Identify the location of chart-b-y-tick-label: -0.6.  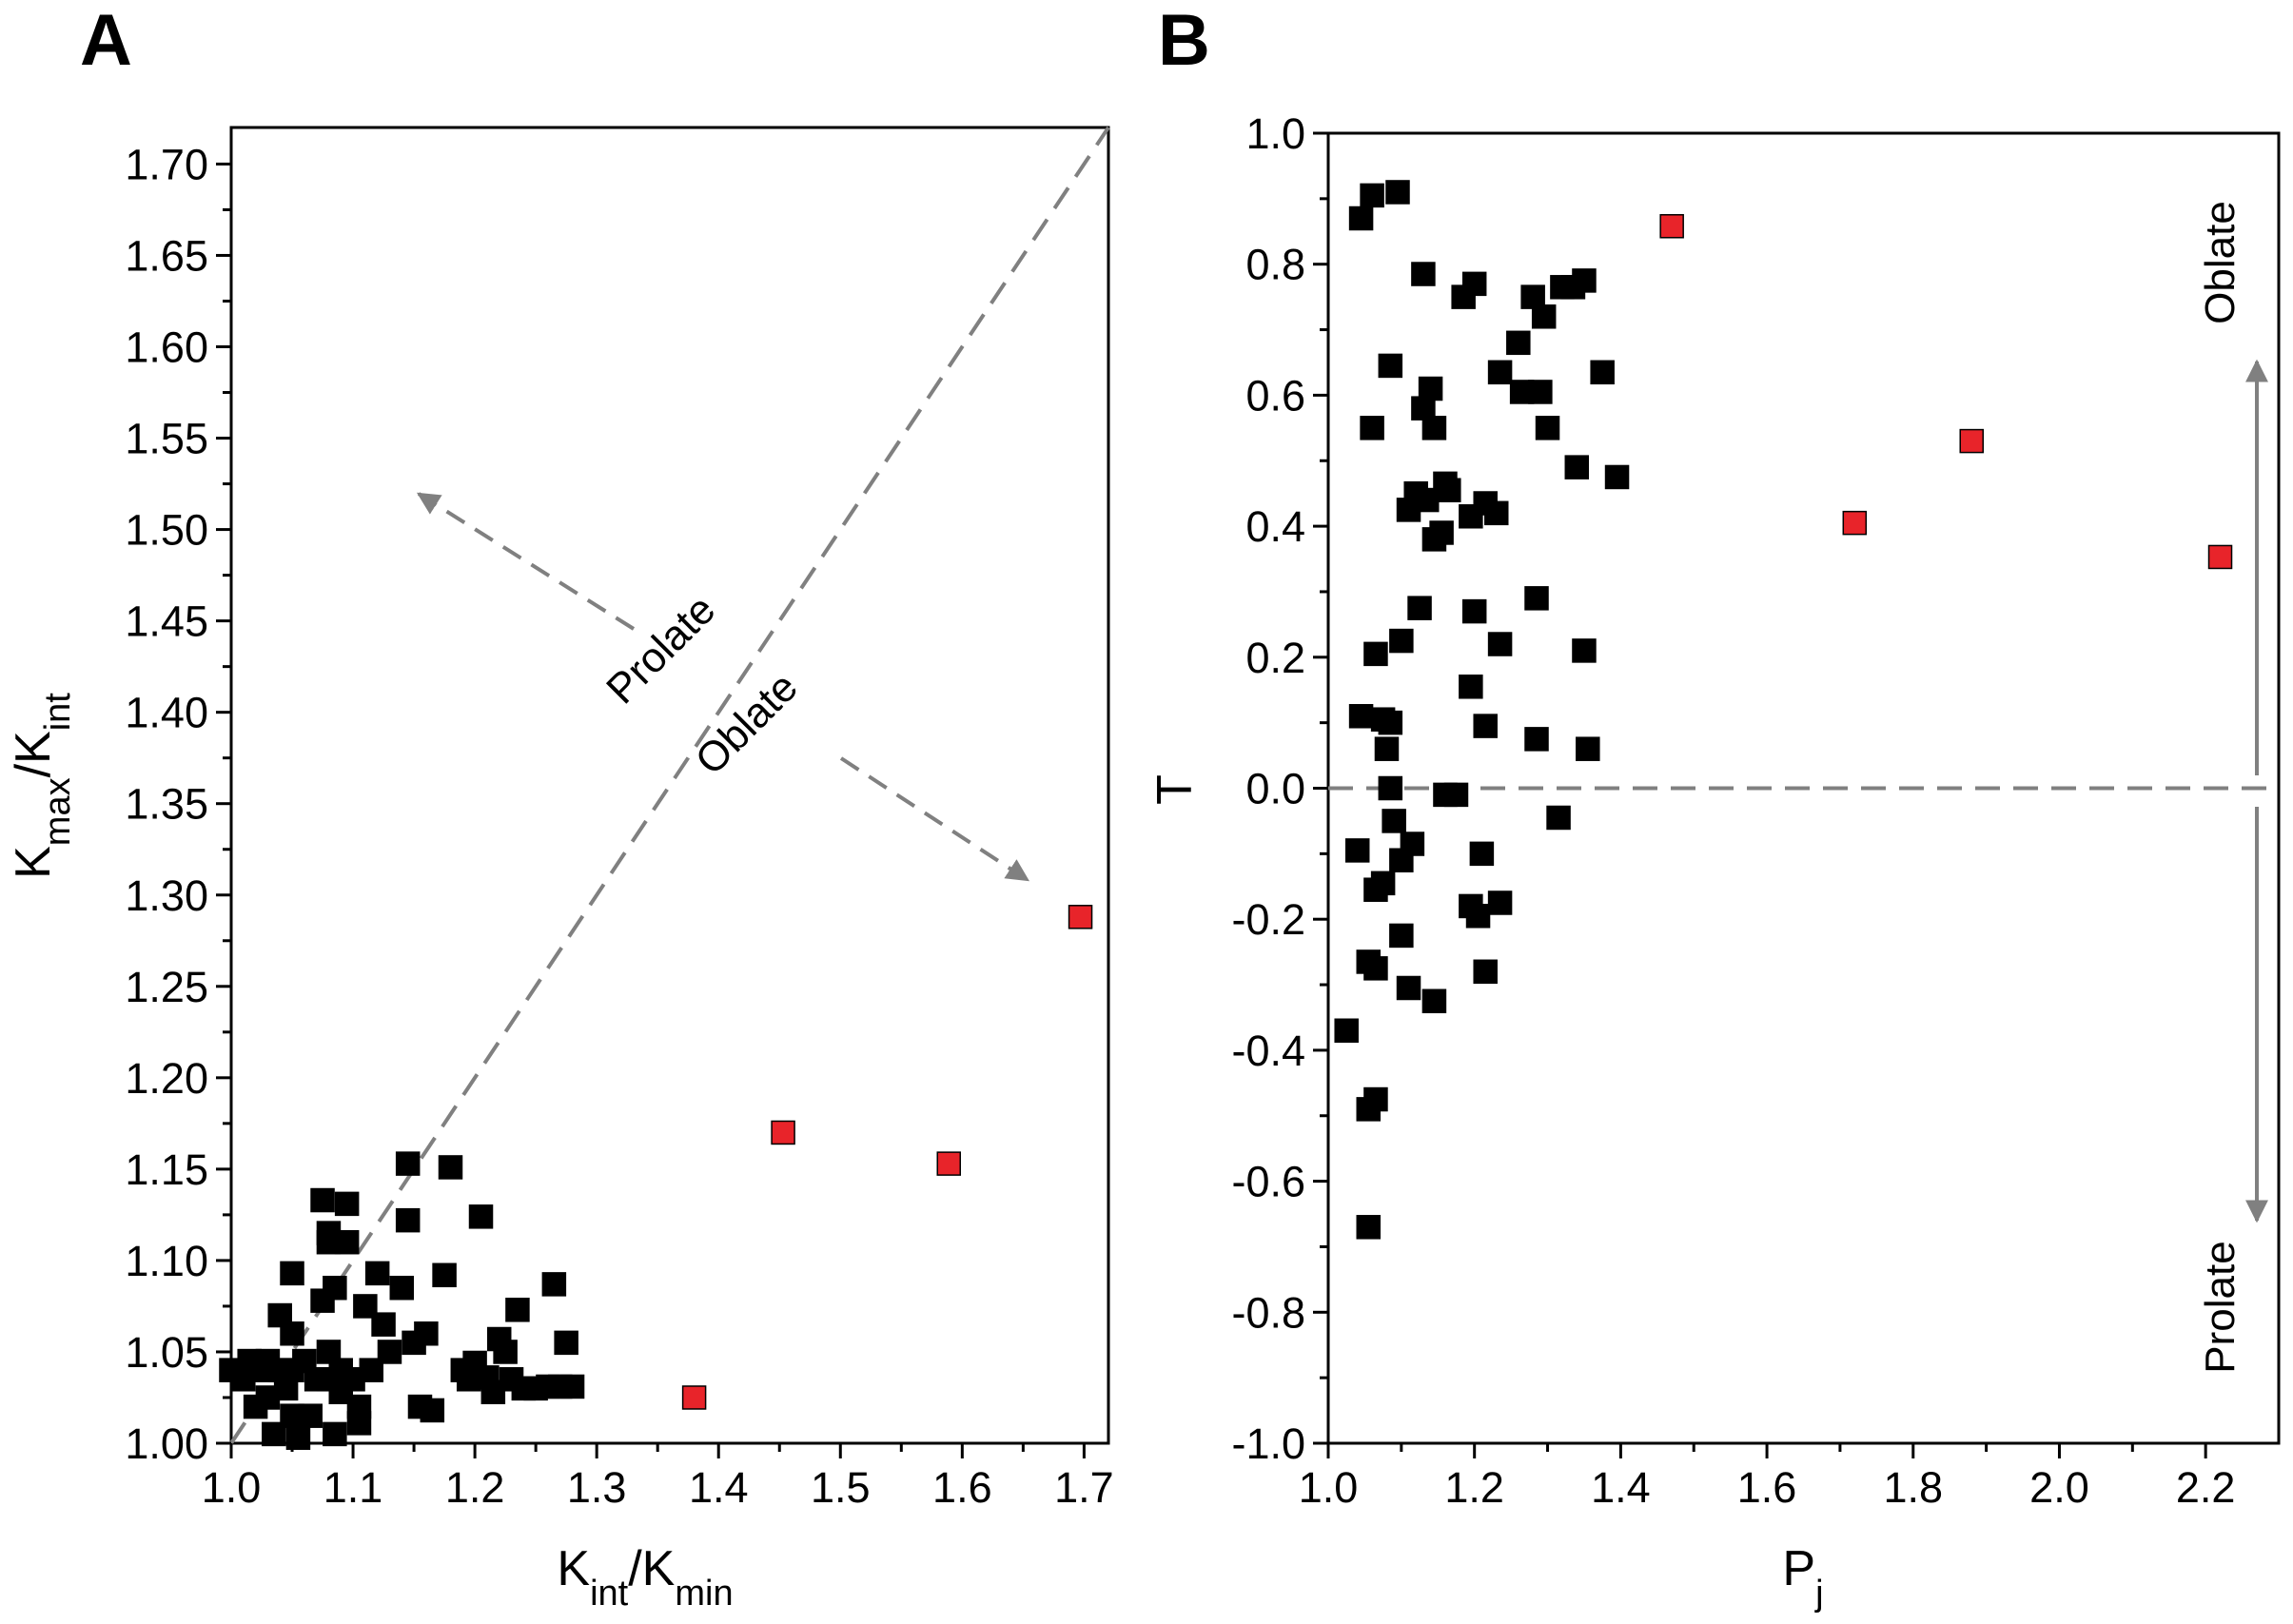
(1268, 1182).